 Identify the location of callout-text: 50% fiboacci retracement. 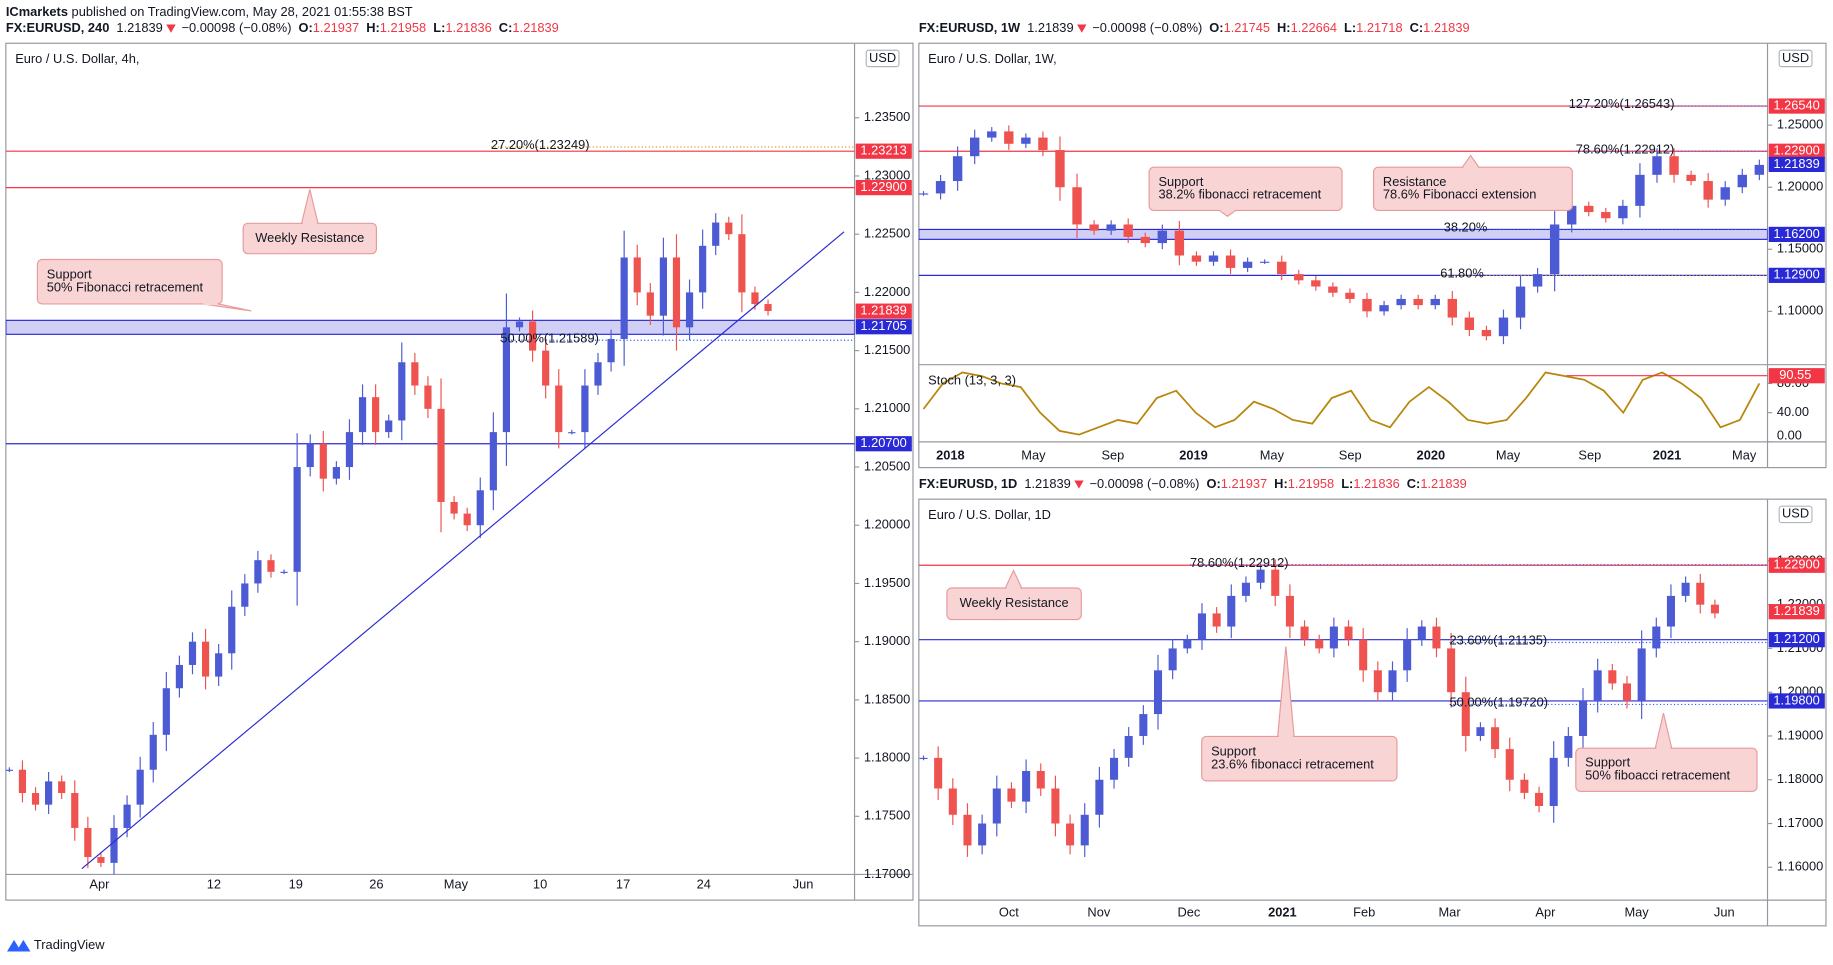
(1657, 775).